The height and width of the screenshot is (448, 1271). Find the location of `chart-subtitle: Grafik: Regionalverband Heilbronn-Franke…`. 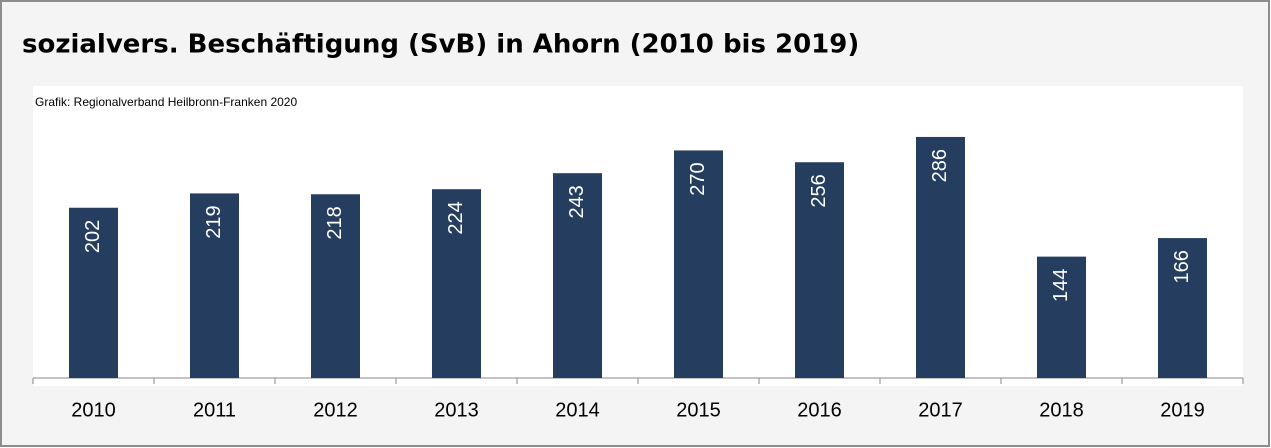

chart-subtitle: Grafik: Regionalverband Heilbronn-Franke… is located at coordinates (166, 102).